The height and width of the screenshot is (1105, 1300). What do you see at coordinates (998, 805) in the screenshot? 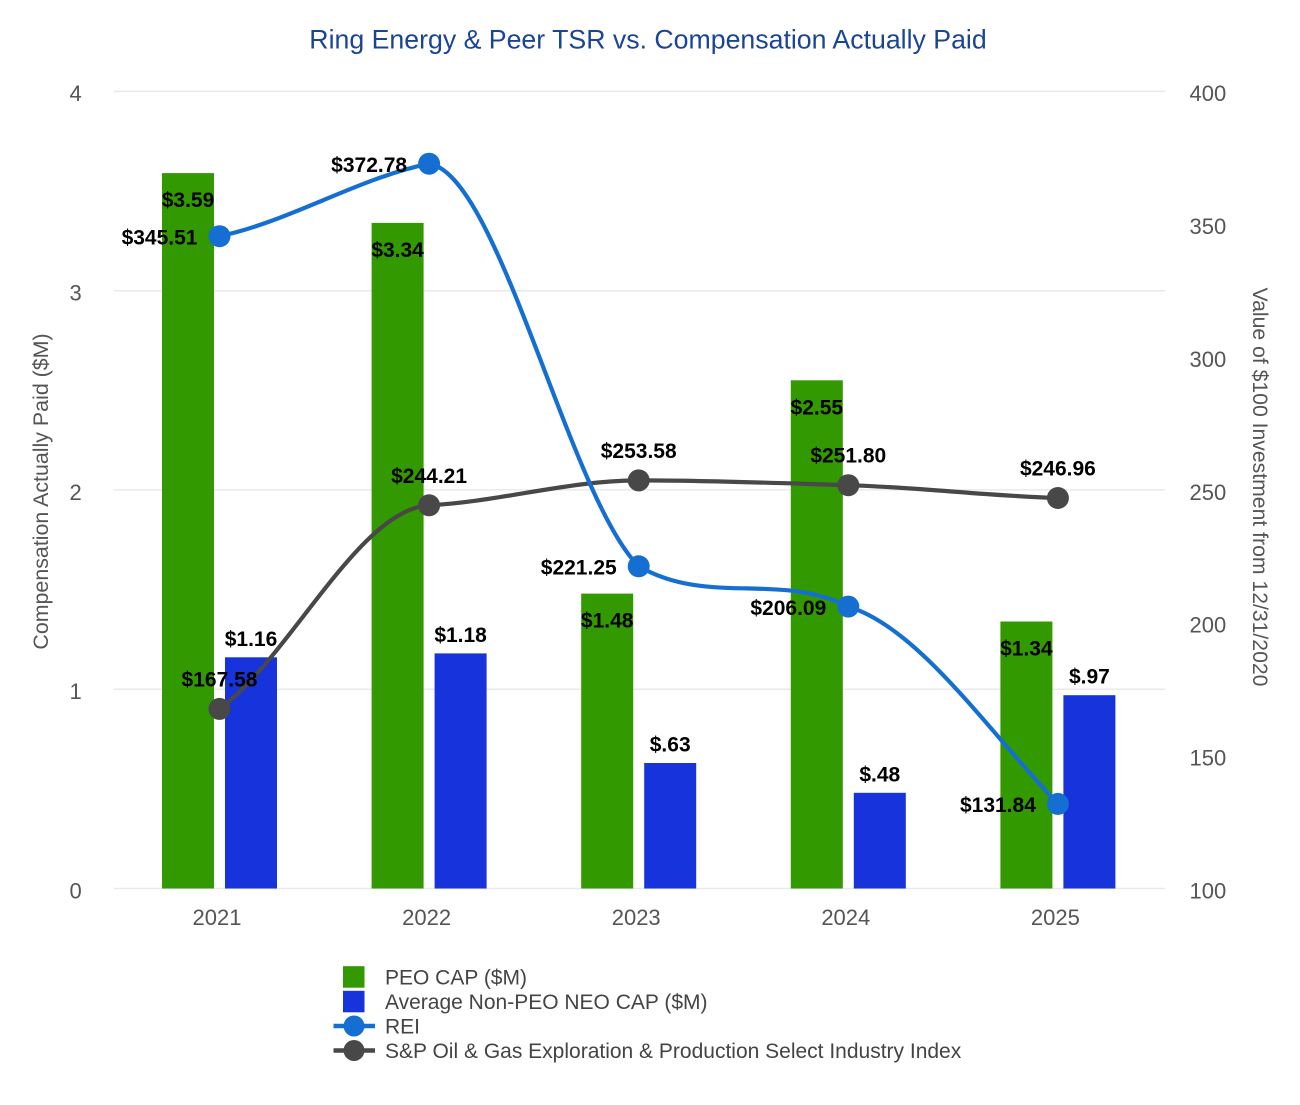
I see `svg-text: $131.84` at bounding box center [998, 805].